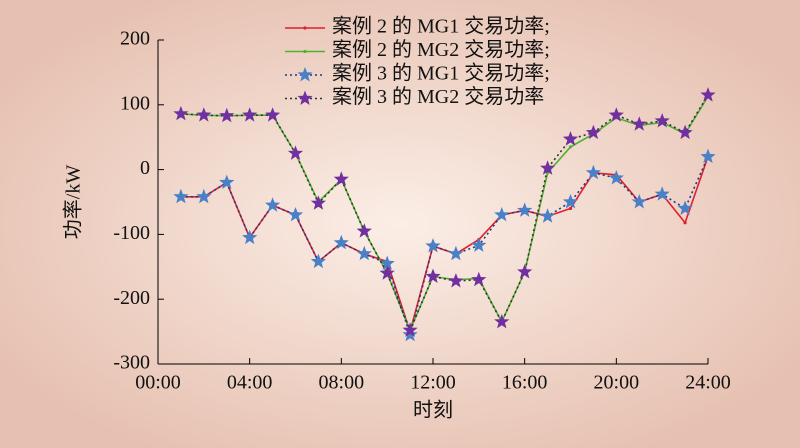  Describe the element at coordinates (525, 383) in the screenshot. I see `x-tick-label: 16:00` at that location.